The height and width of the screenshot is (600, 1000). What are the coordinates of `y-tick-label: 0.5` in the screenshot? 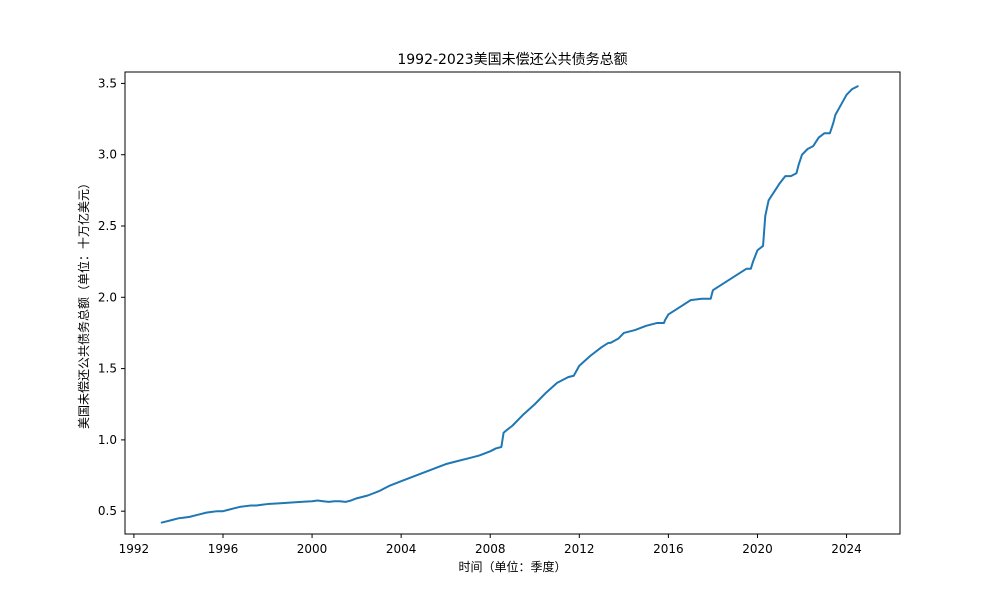 It's located at (107, 511).